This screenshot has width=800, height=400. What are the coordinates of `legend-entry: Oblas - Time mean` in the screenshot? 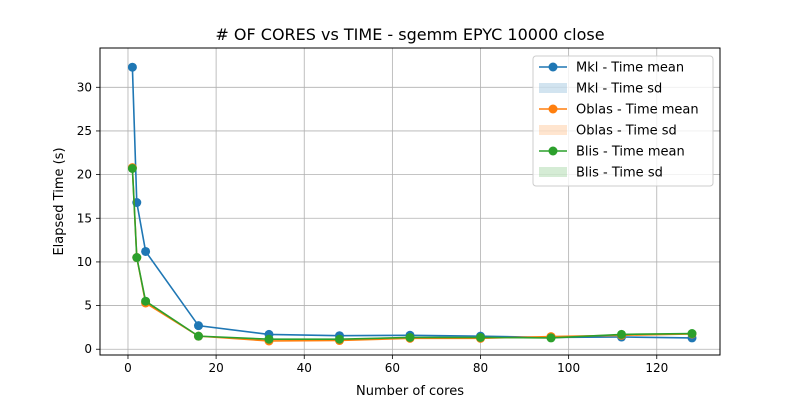 It's located at (619, 110).